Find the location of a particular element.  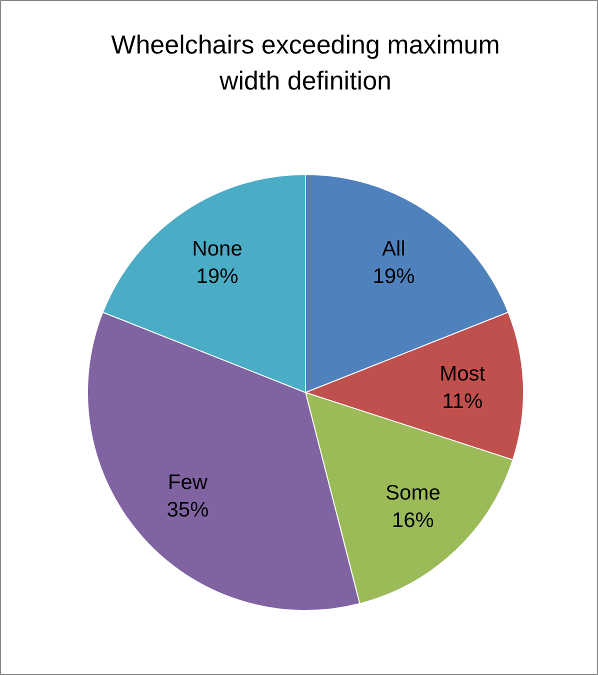

data-label: 16% is located at coordinates (413, 520).